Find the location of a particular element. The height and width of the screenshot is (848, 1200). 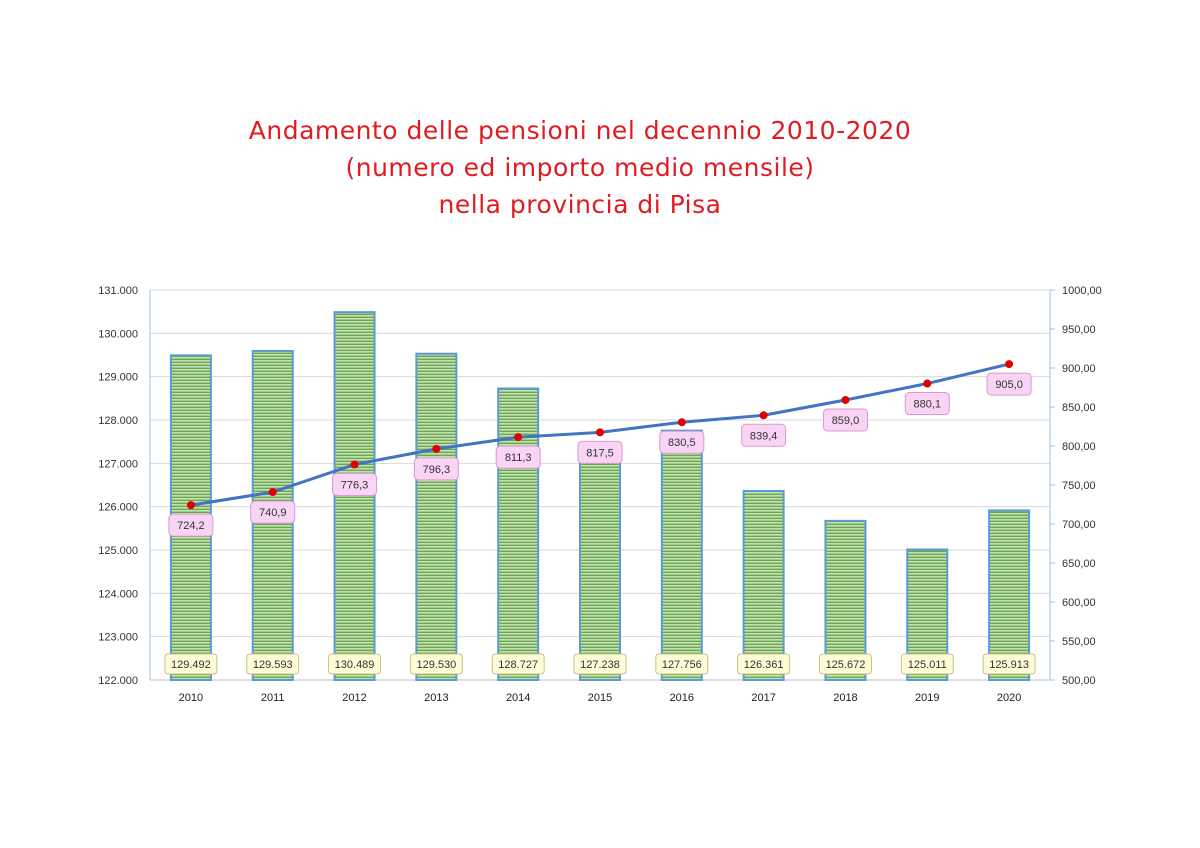

bar-data-label: 127.238 is located at coordinates (600, 665).